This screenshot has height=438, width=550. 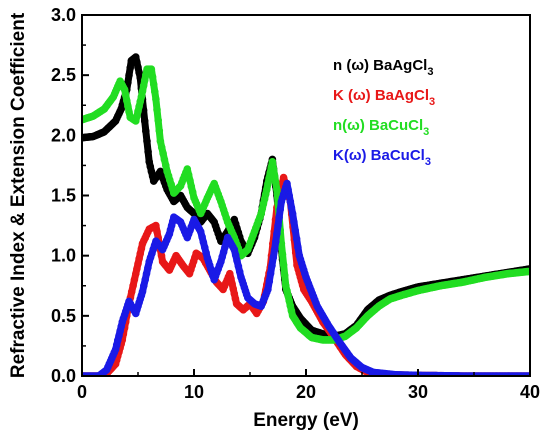 I want to click on legend-label: K (ω) BaAgCl, so click(x=381, y=95).